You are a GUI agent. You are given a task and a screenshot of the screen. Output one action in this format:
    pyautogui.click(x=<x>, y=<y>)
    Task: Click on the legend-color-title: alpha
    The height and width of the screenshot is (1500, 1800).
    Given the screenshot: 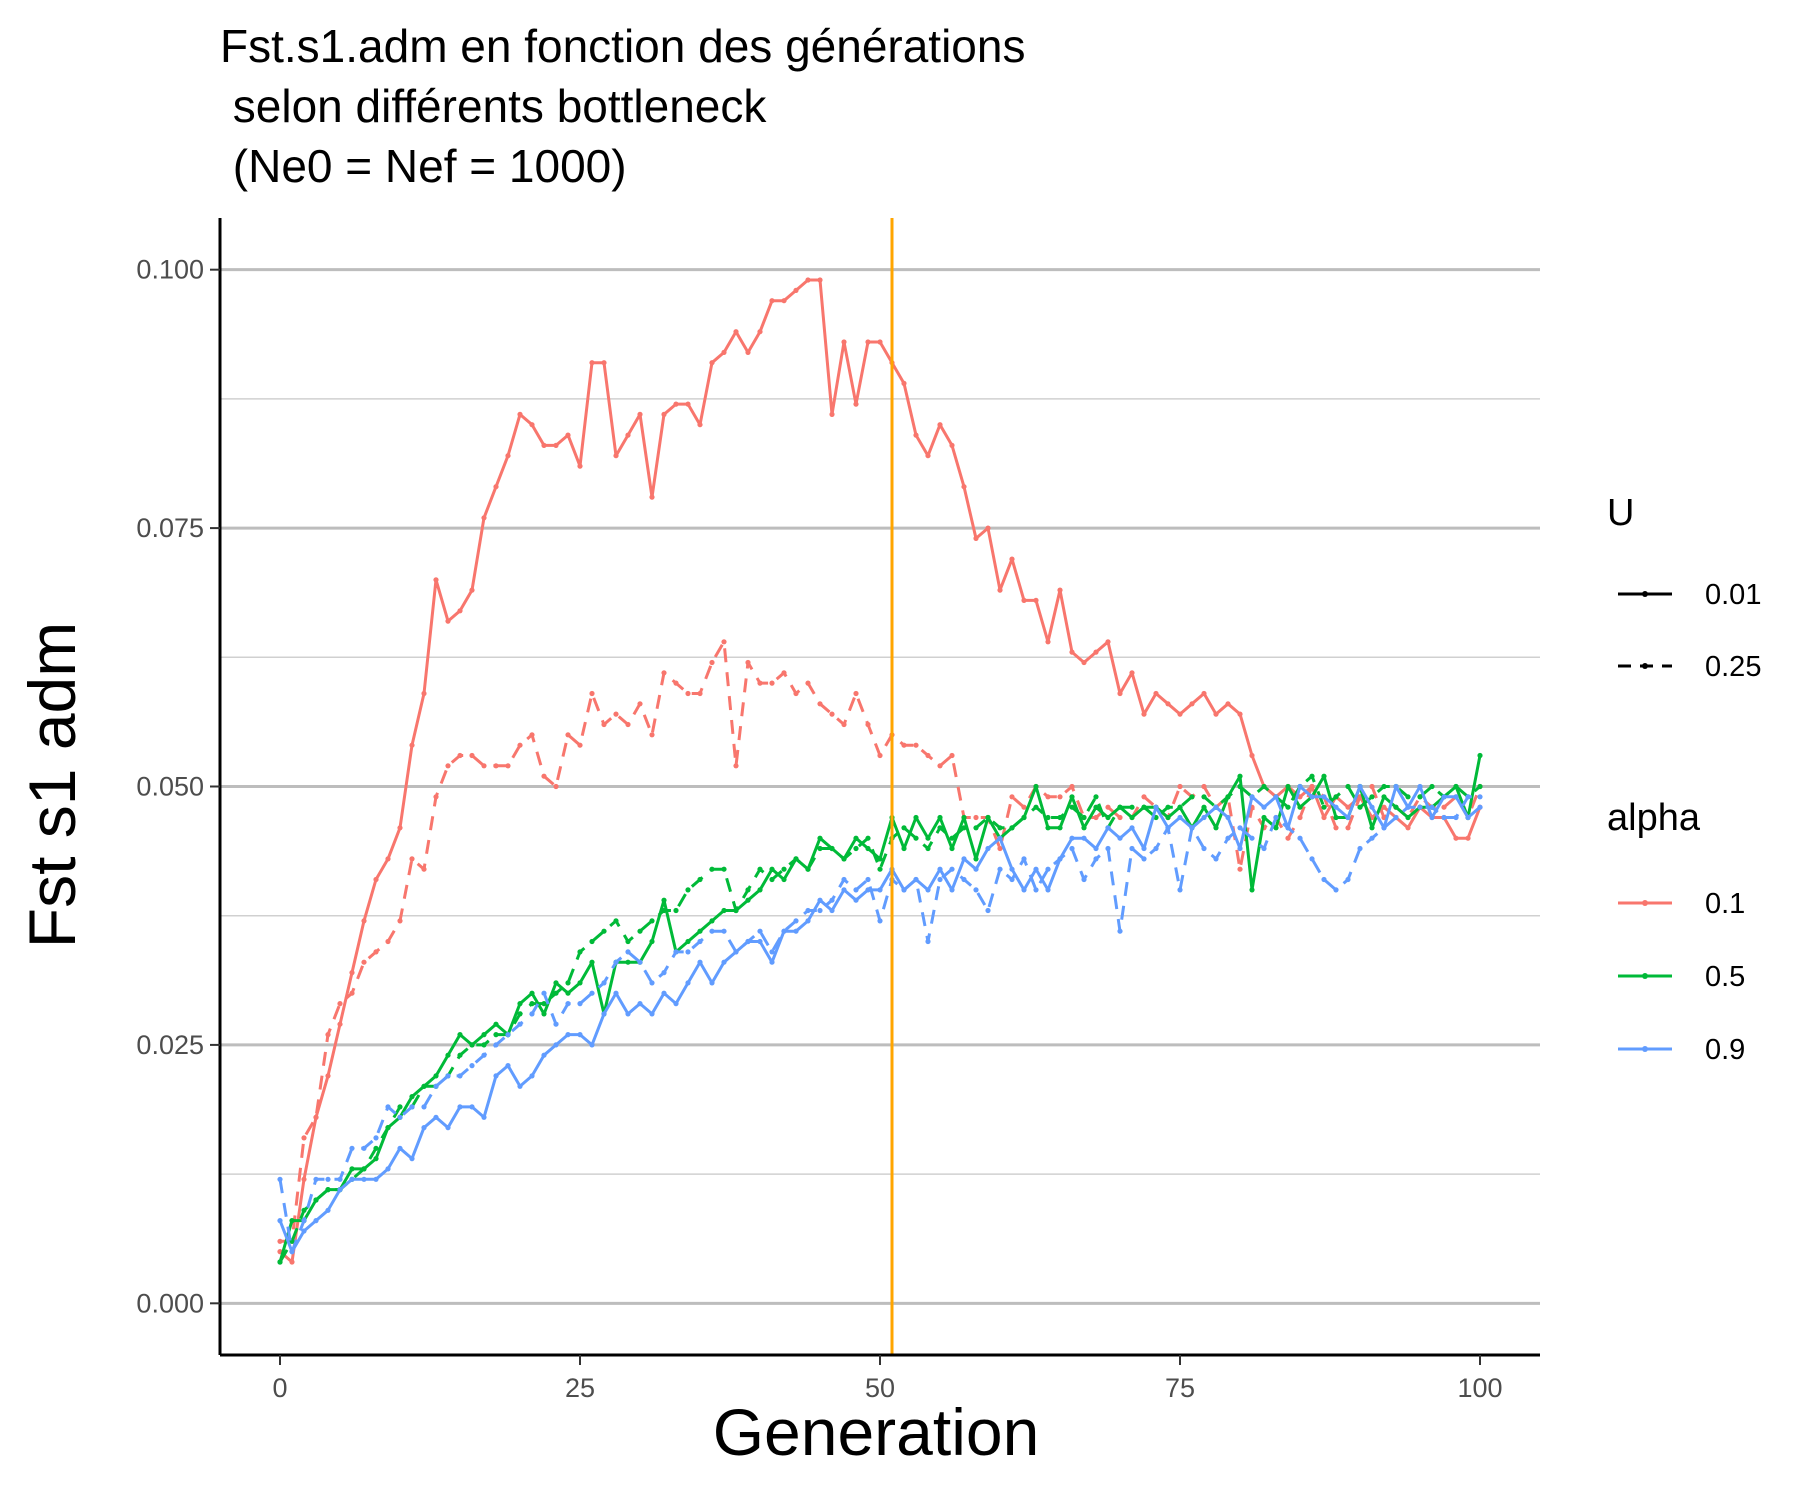 What is the action you would take?
    pyautogui.click(x=1654, y=818)
    